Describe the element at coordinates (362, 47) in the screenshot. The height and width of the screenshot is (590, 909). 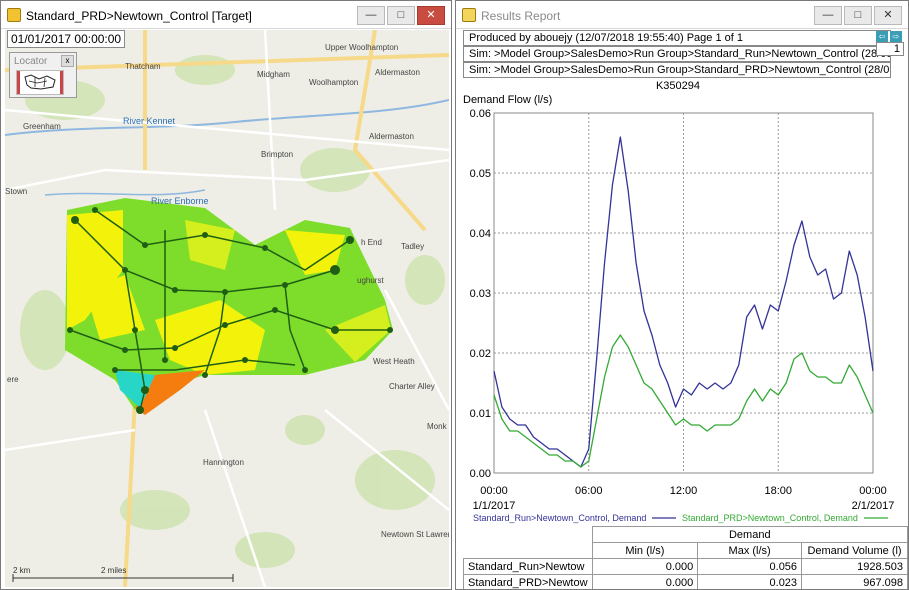
I see `place-label: Upper Woolhampton` at that location.